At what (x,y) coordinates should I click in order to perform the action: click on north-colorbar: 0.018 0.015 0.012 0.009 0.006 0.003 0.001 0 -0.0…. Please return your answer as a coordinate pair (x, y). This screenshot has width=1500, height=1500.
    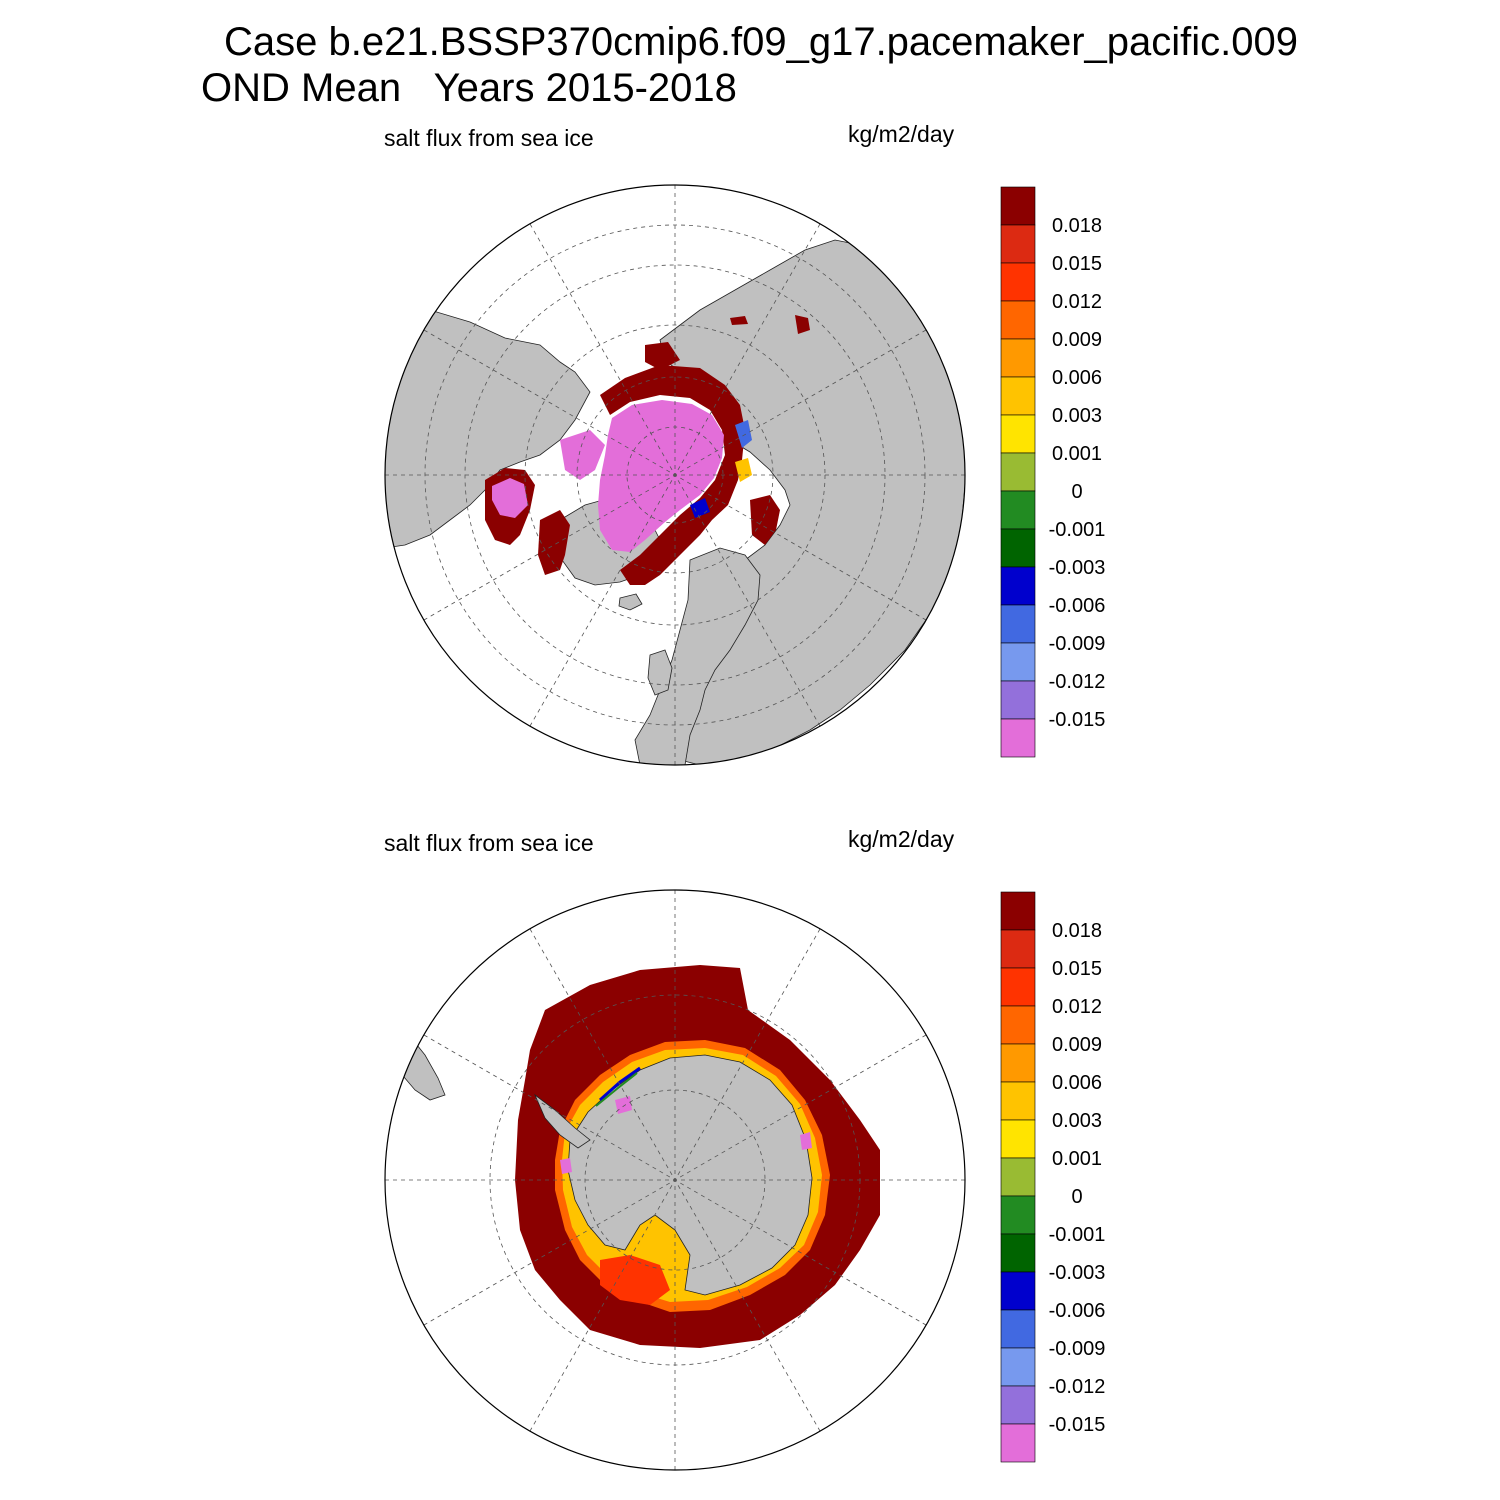
    Looking at the image, I should click on (1053, 472).